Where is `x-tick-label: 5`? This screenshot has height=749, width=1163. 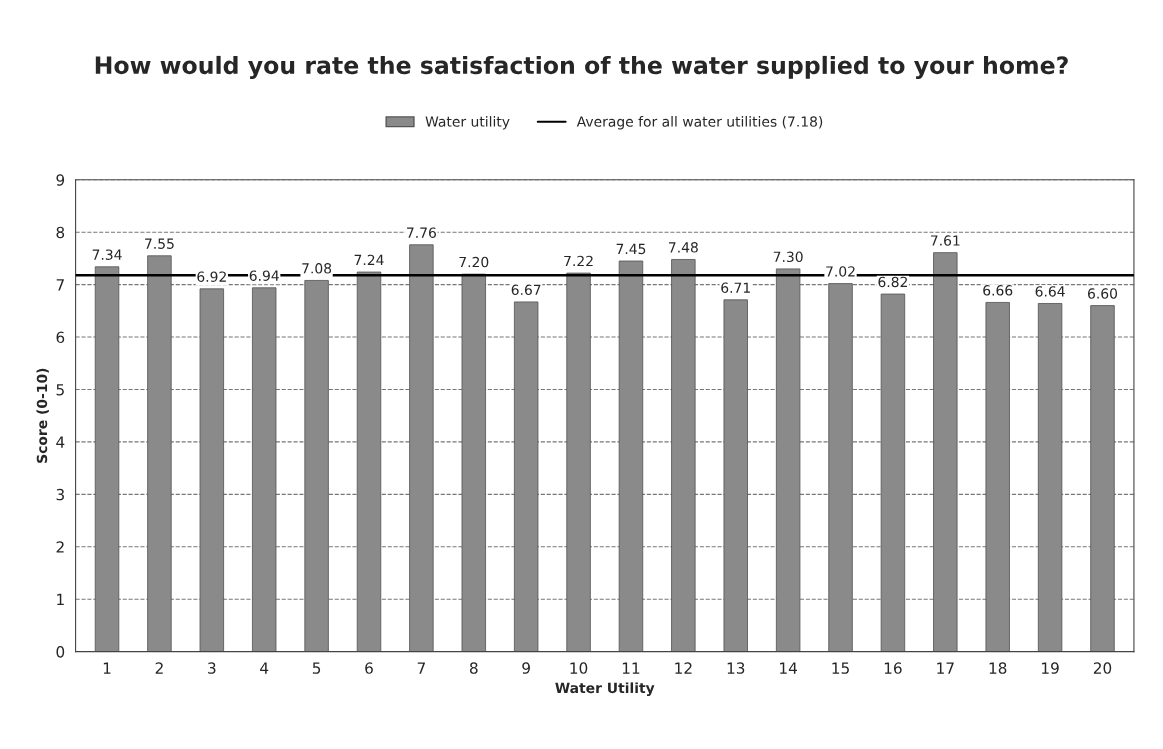 x-tick-label: 5 is located at coordinates (316, 668).